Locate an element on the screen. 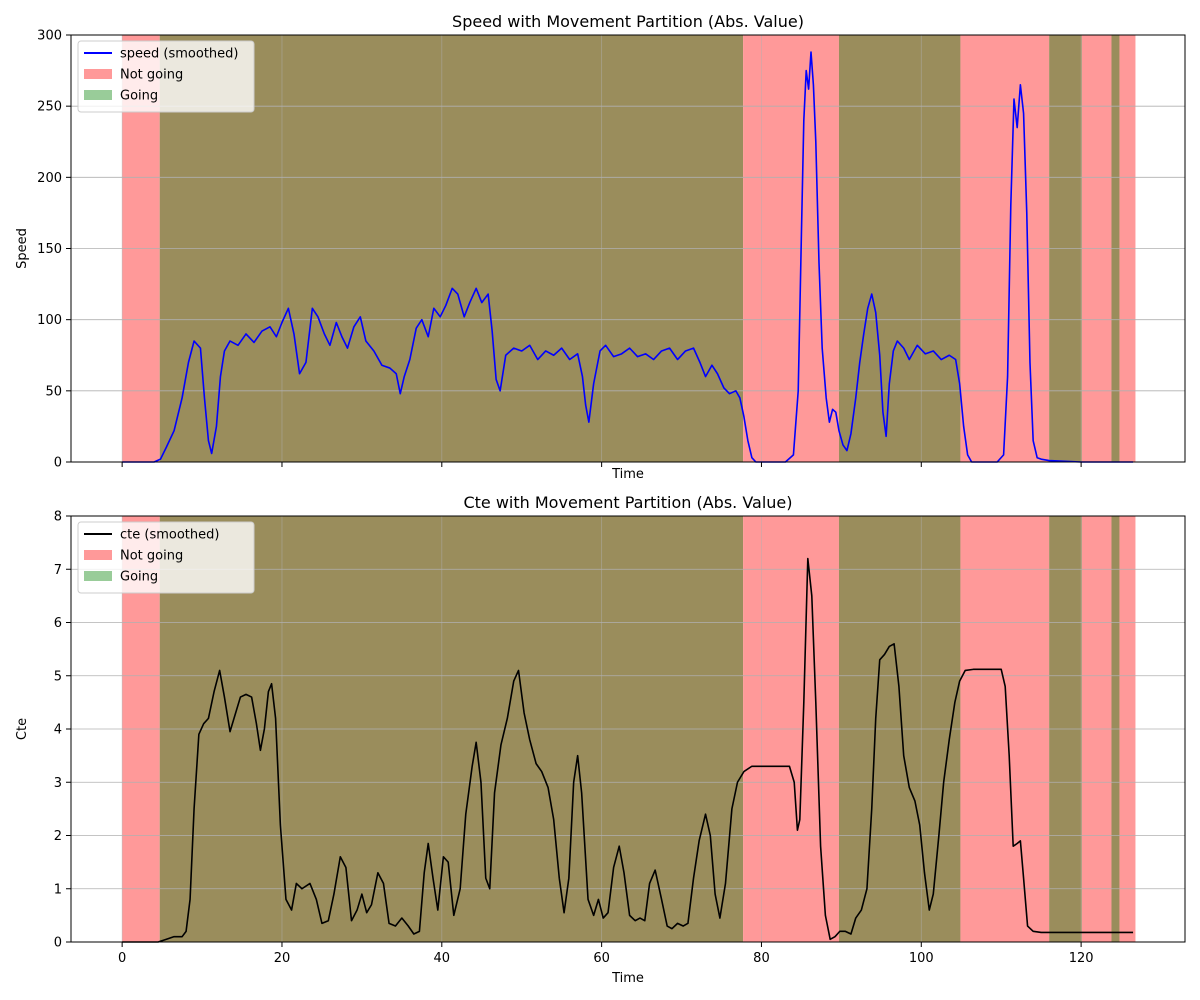  y-tick-label: 6 is located at coordinates (58, 623).